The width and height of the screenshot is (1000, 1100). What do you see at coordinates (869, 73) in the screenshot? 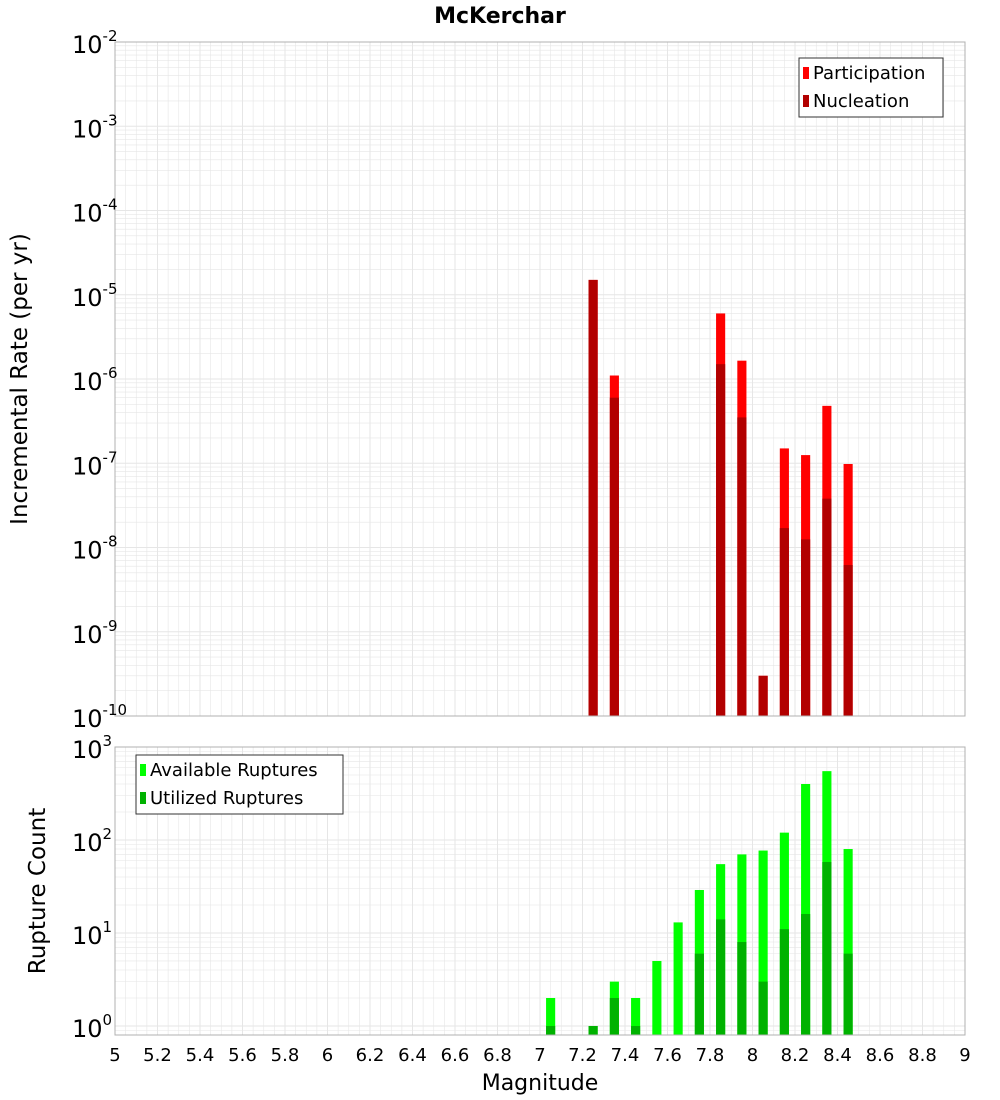
I see `legend-label: Participation` at bounding box center [869, 73].